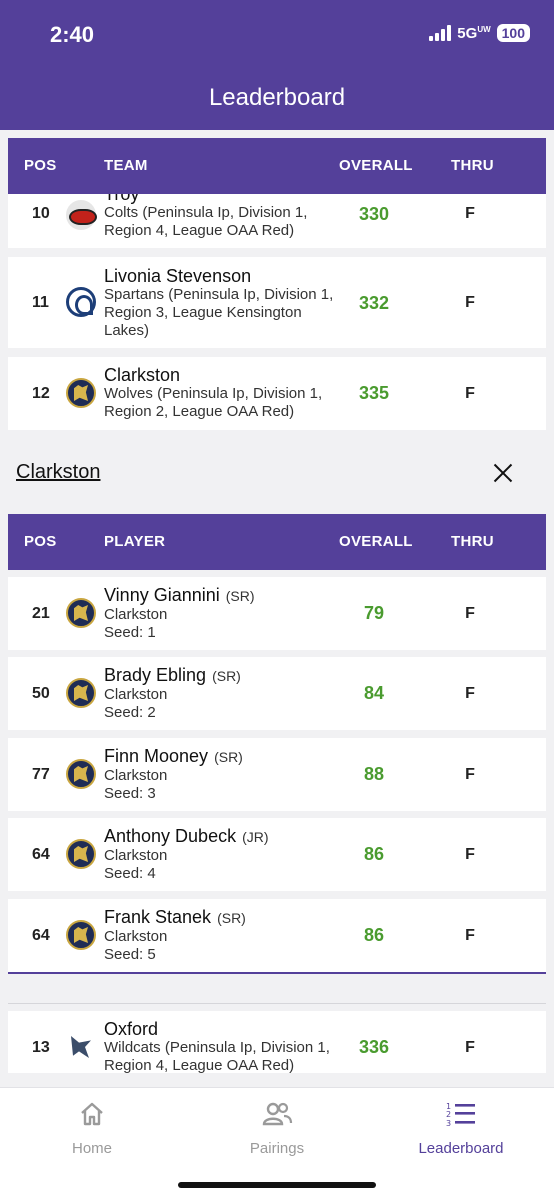 The image size is (554, 1200). Describe the element at coordinates (41, 393) in the screenshot. I see `team-pos: 12` at that location.